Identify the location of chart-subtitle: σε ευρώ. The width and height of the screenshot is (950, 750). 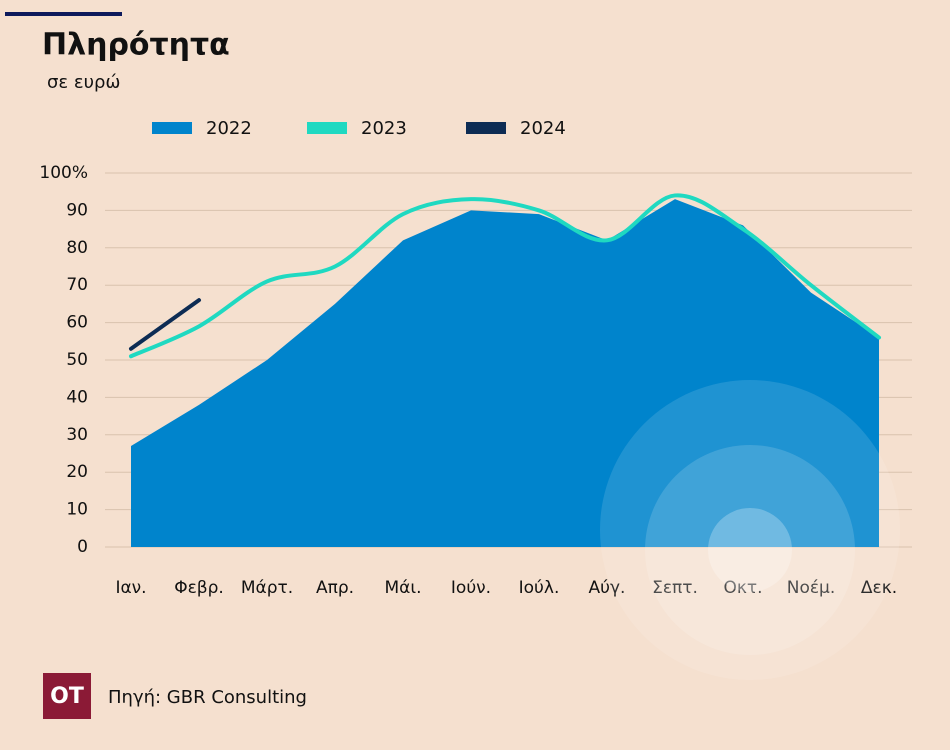
(84, 82).